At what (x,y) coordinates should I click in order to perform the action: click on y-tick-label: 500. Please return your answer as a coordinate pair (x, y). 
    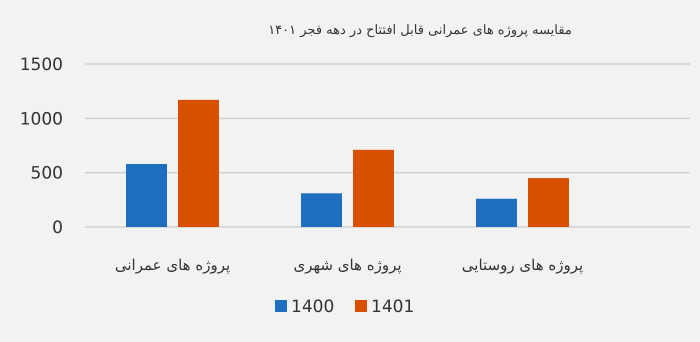
    Looking at the image, I should click on (46, 174).